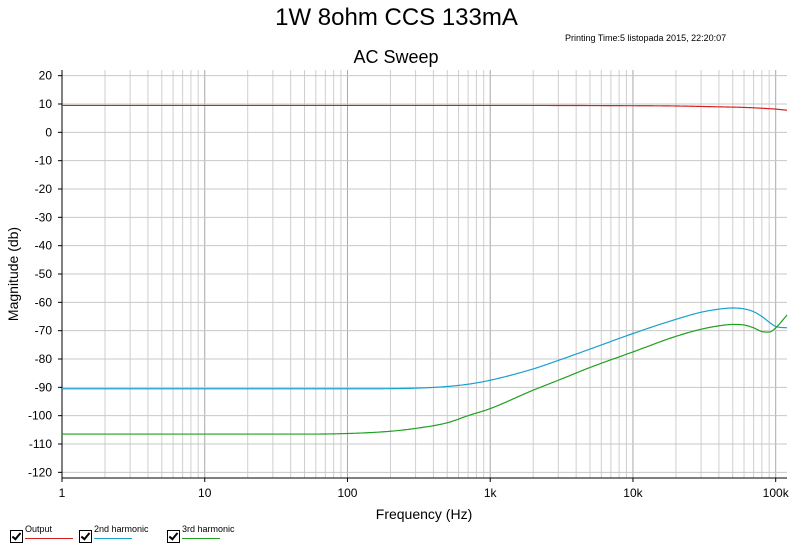 This screenshot has width=793, height=560. Describe the element at coordinates (46, 76) in the screenshot. I see `y-tick-label: 20` at that location.